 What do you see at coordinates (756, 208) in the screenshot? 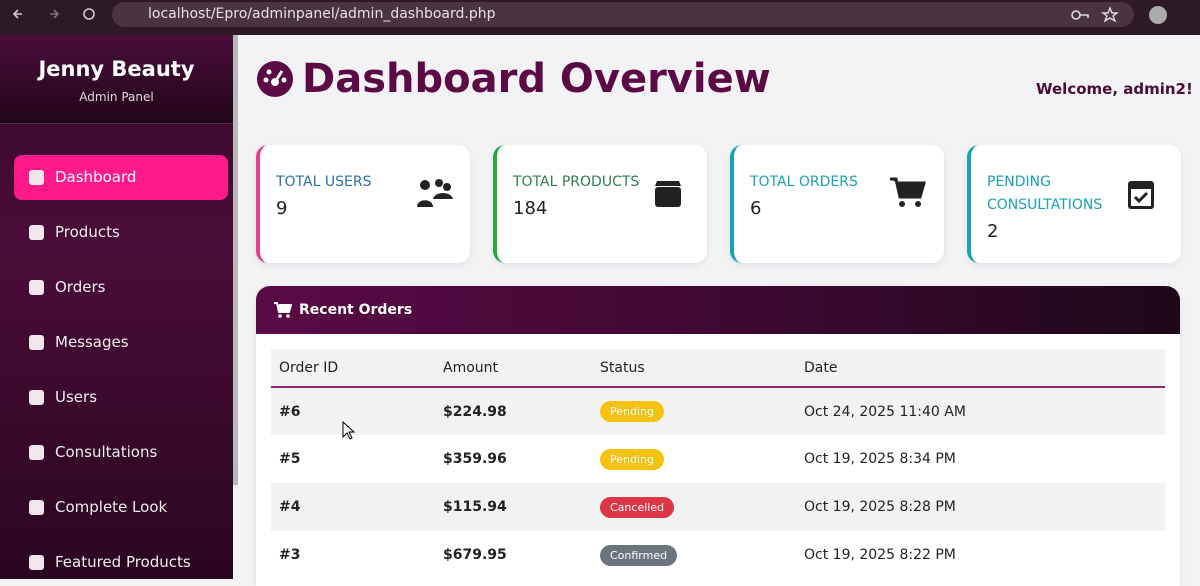
I see `stat-value: 6` at bounding box center [756, 208].